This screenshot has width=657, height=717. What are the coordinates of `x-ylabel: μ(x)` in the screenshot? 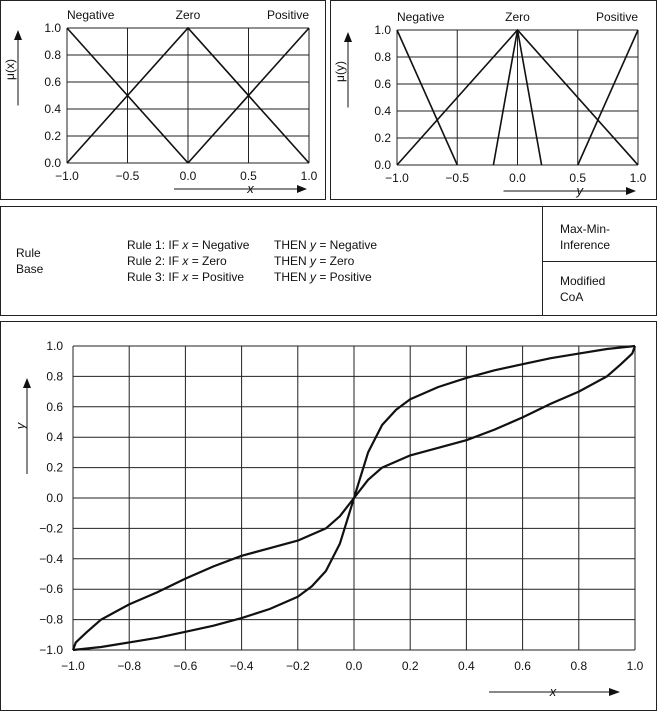 It's located at (10, 69).